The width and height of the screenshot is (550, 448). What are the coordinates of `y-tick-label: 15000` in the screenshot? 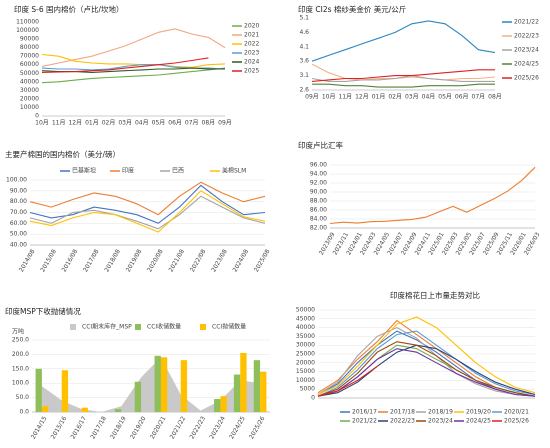 It's located at (305, 371).